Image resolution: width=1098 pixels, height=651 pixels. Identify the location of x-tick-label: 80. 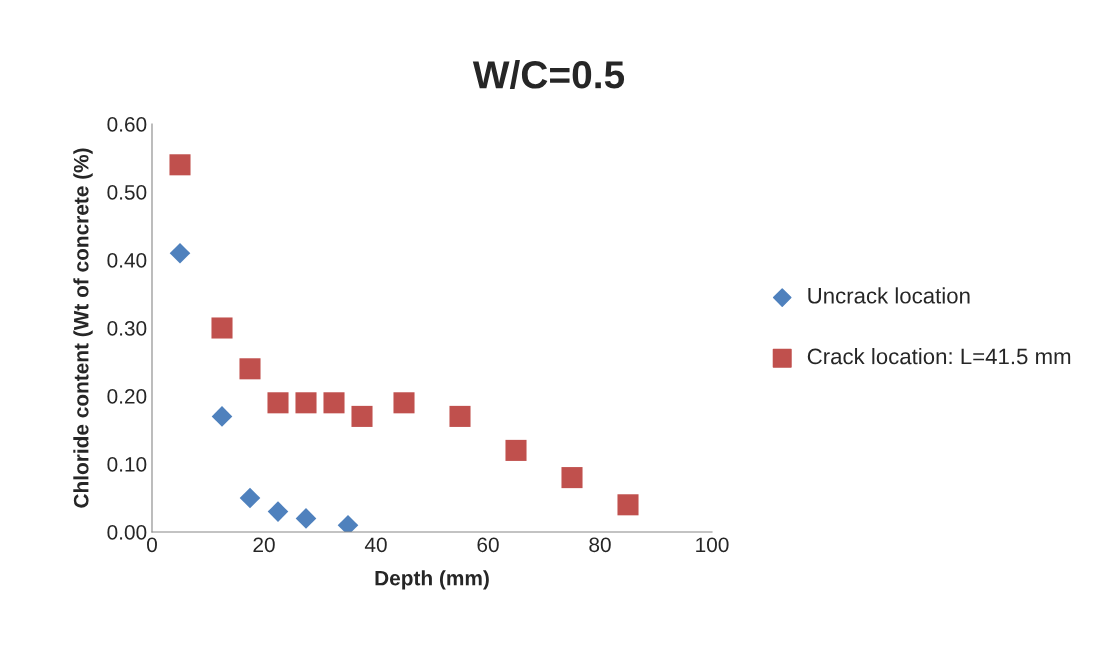
(600, 545).